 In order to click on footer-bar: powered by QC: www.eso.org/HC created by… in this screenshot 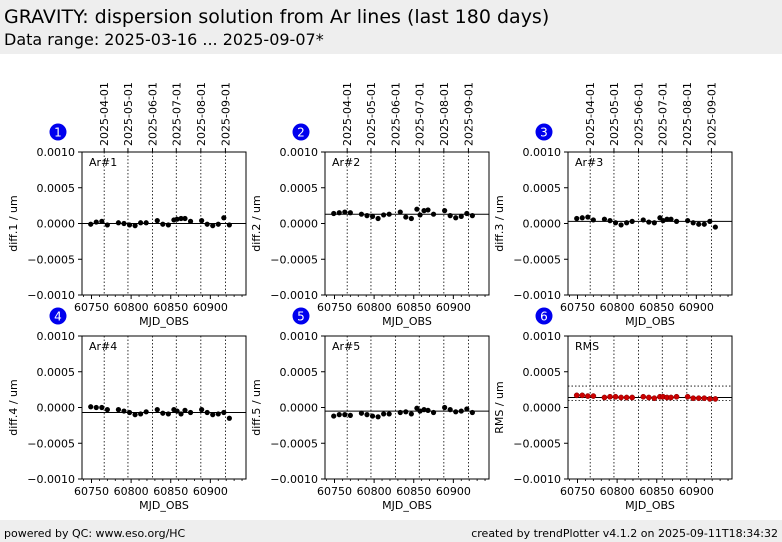, I will do `click(391, 531)`.